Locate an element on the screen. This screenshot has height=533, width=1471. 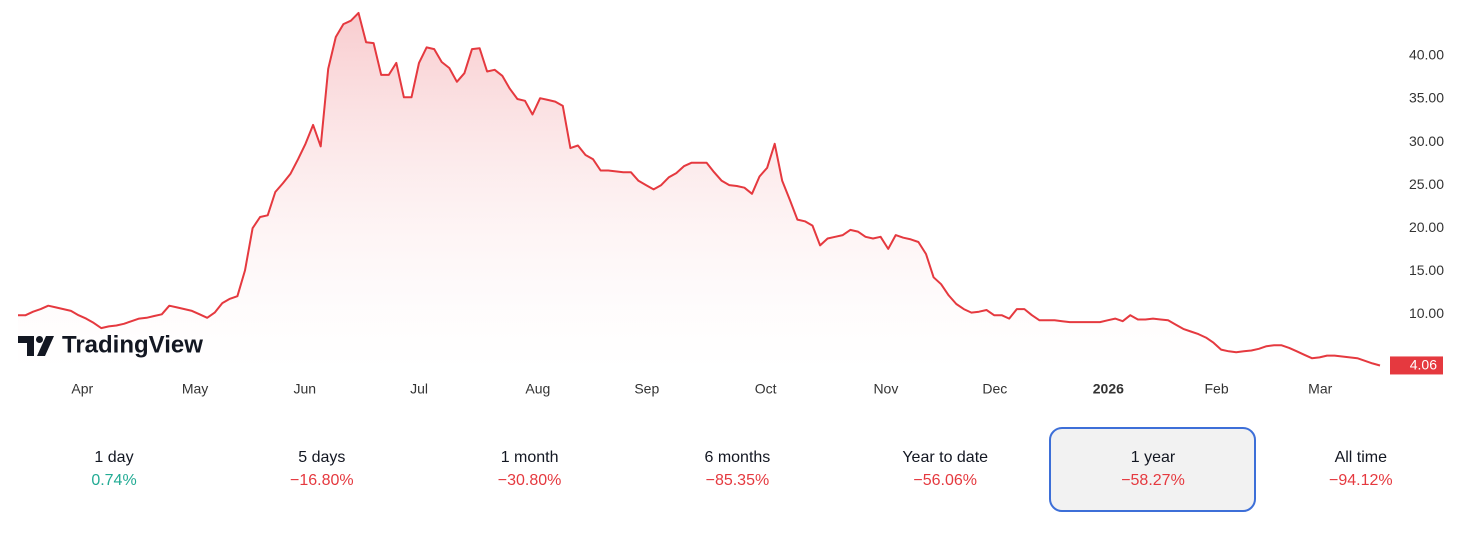
period-tab: 1 year −58.27% is located at coordinates (1152, 469).